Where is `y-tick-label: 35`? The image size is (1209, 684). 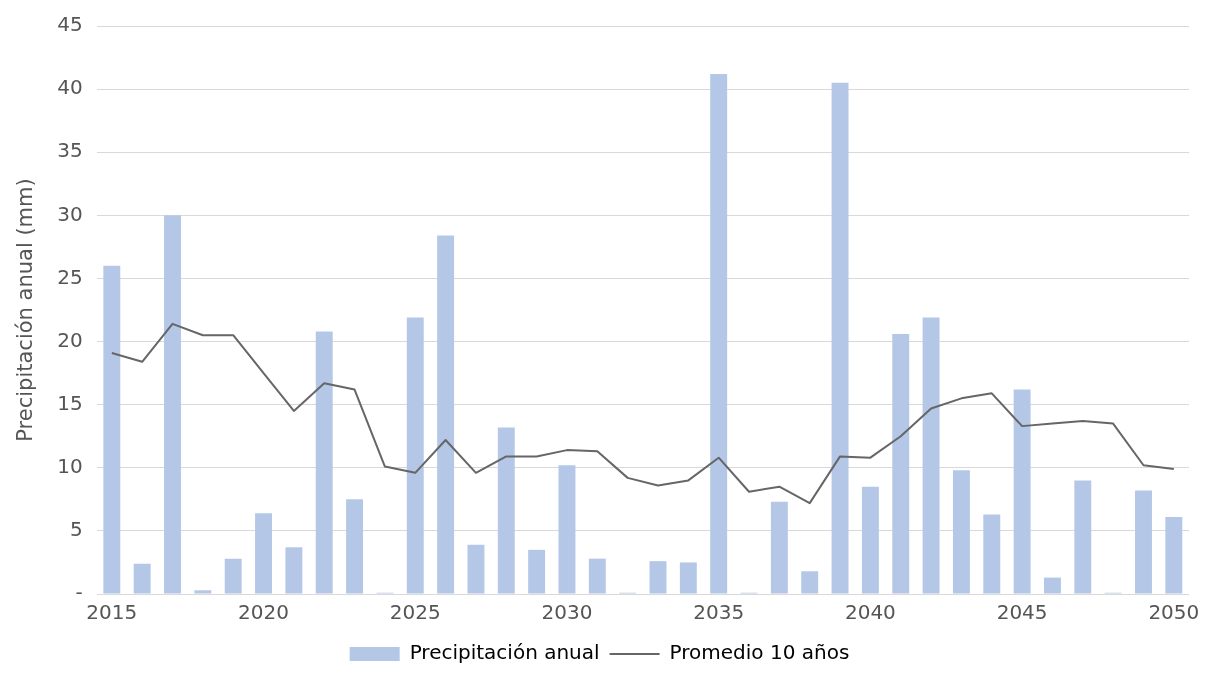 y-tick-label: 35 is located at coordinates (70, 150).